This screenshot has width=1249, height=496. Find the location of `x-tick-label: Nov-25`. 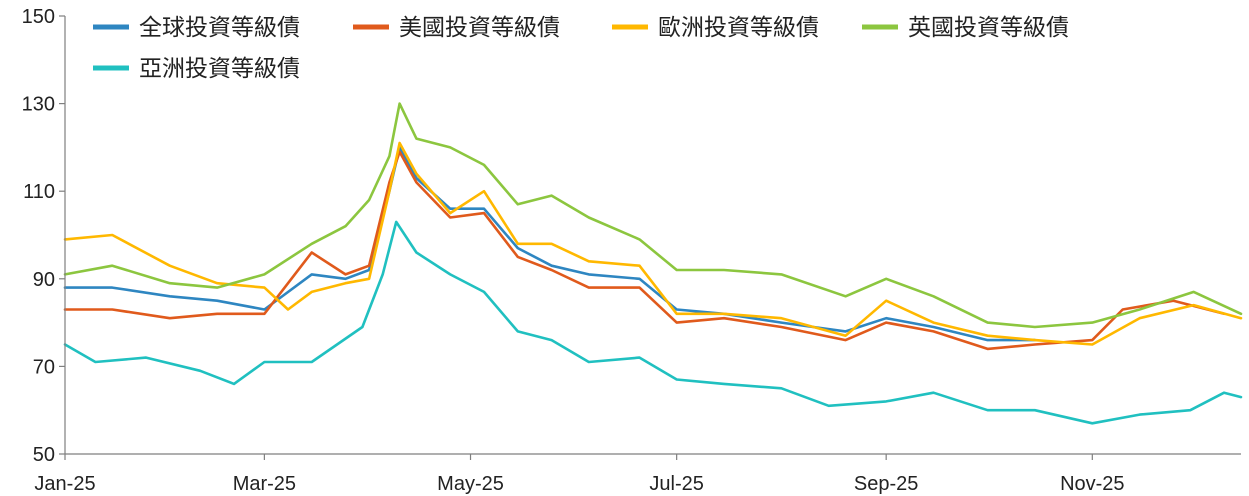

x-tick-label: Nov-25 is located at coordinates (1092, 484).